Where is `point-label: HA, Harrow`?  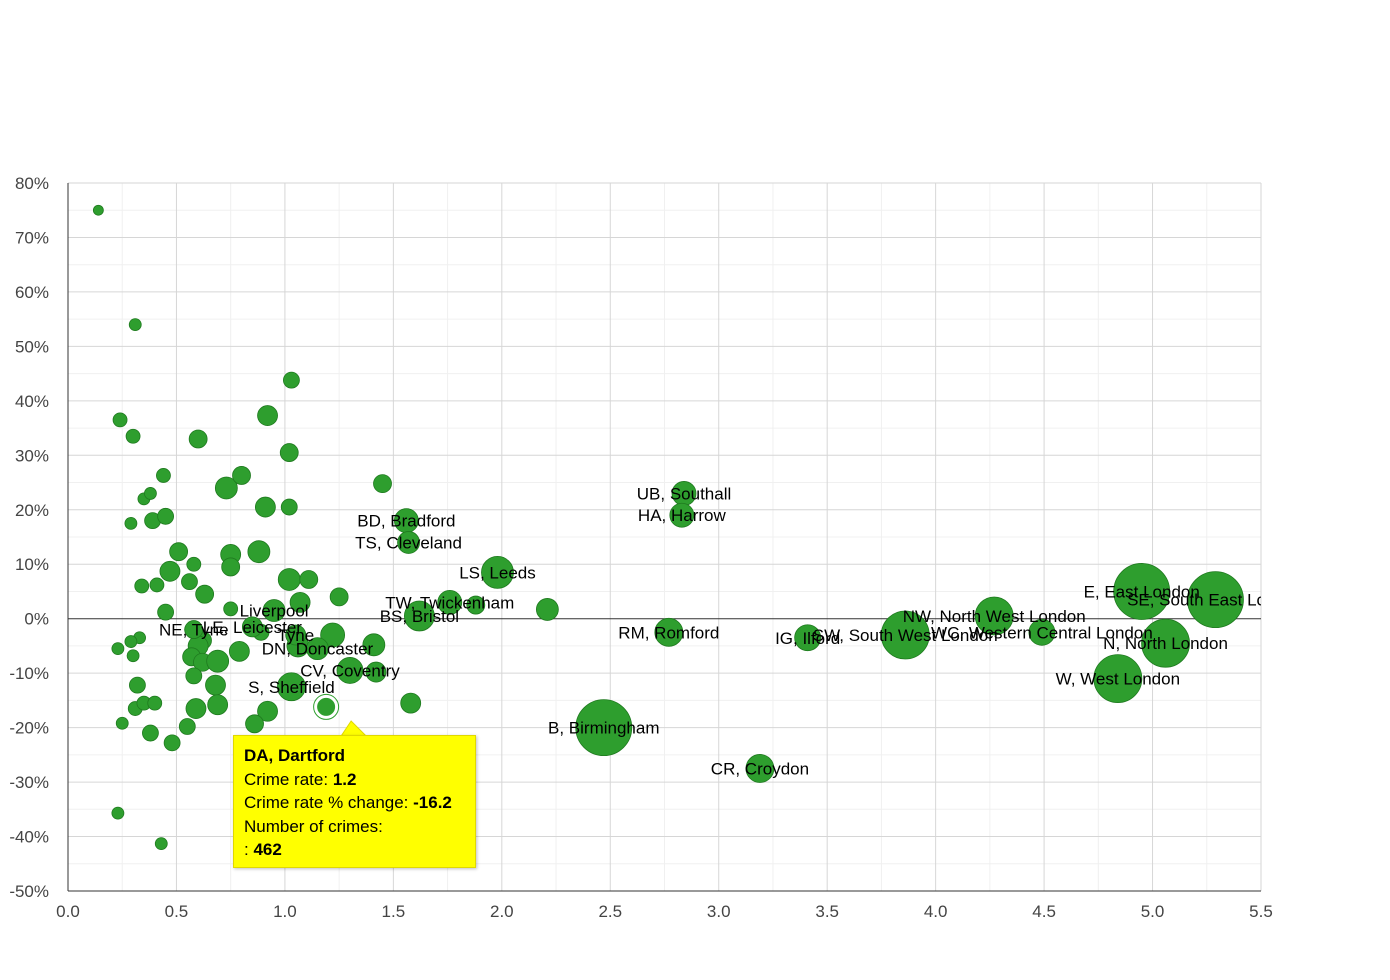
point-label: HA, Harrow is located at coordinates (682, 515).